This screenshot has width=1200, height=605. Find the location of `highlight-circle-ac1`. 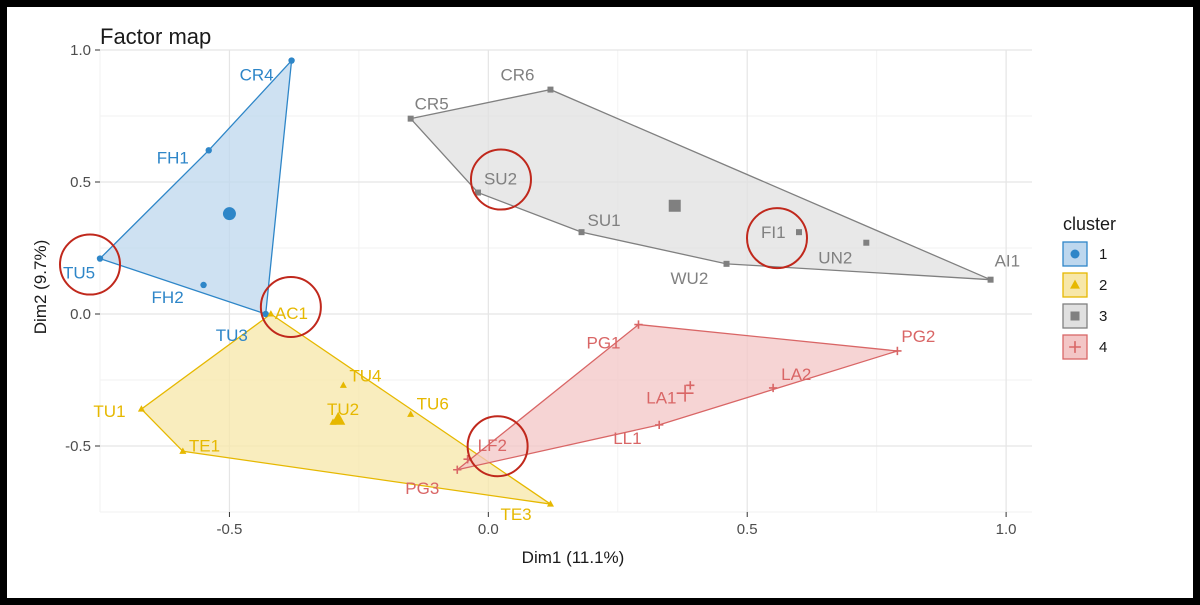

highlight-circle-ac1 is located at coordinates (290, 307).